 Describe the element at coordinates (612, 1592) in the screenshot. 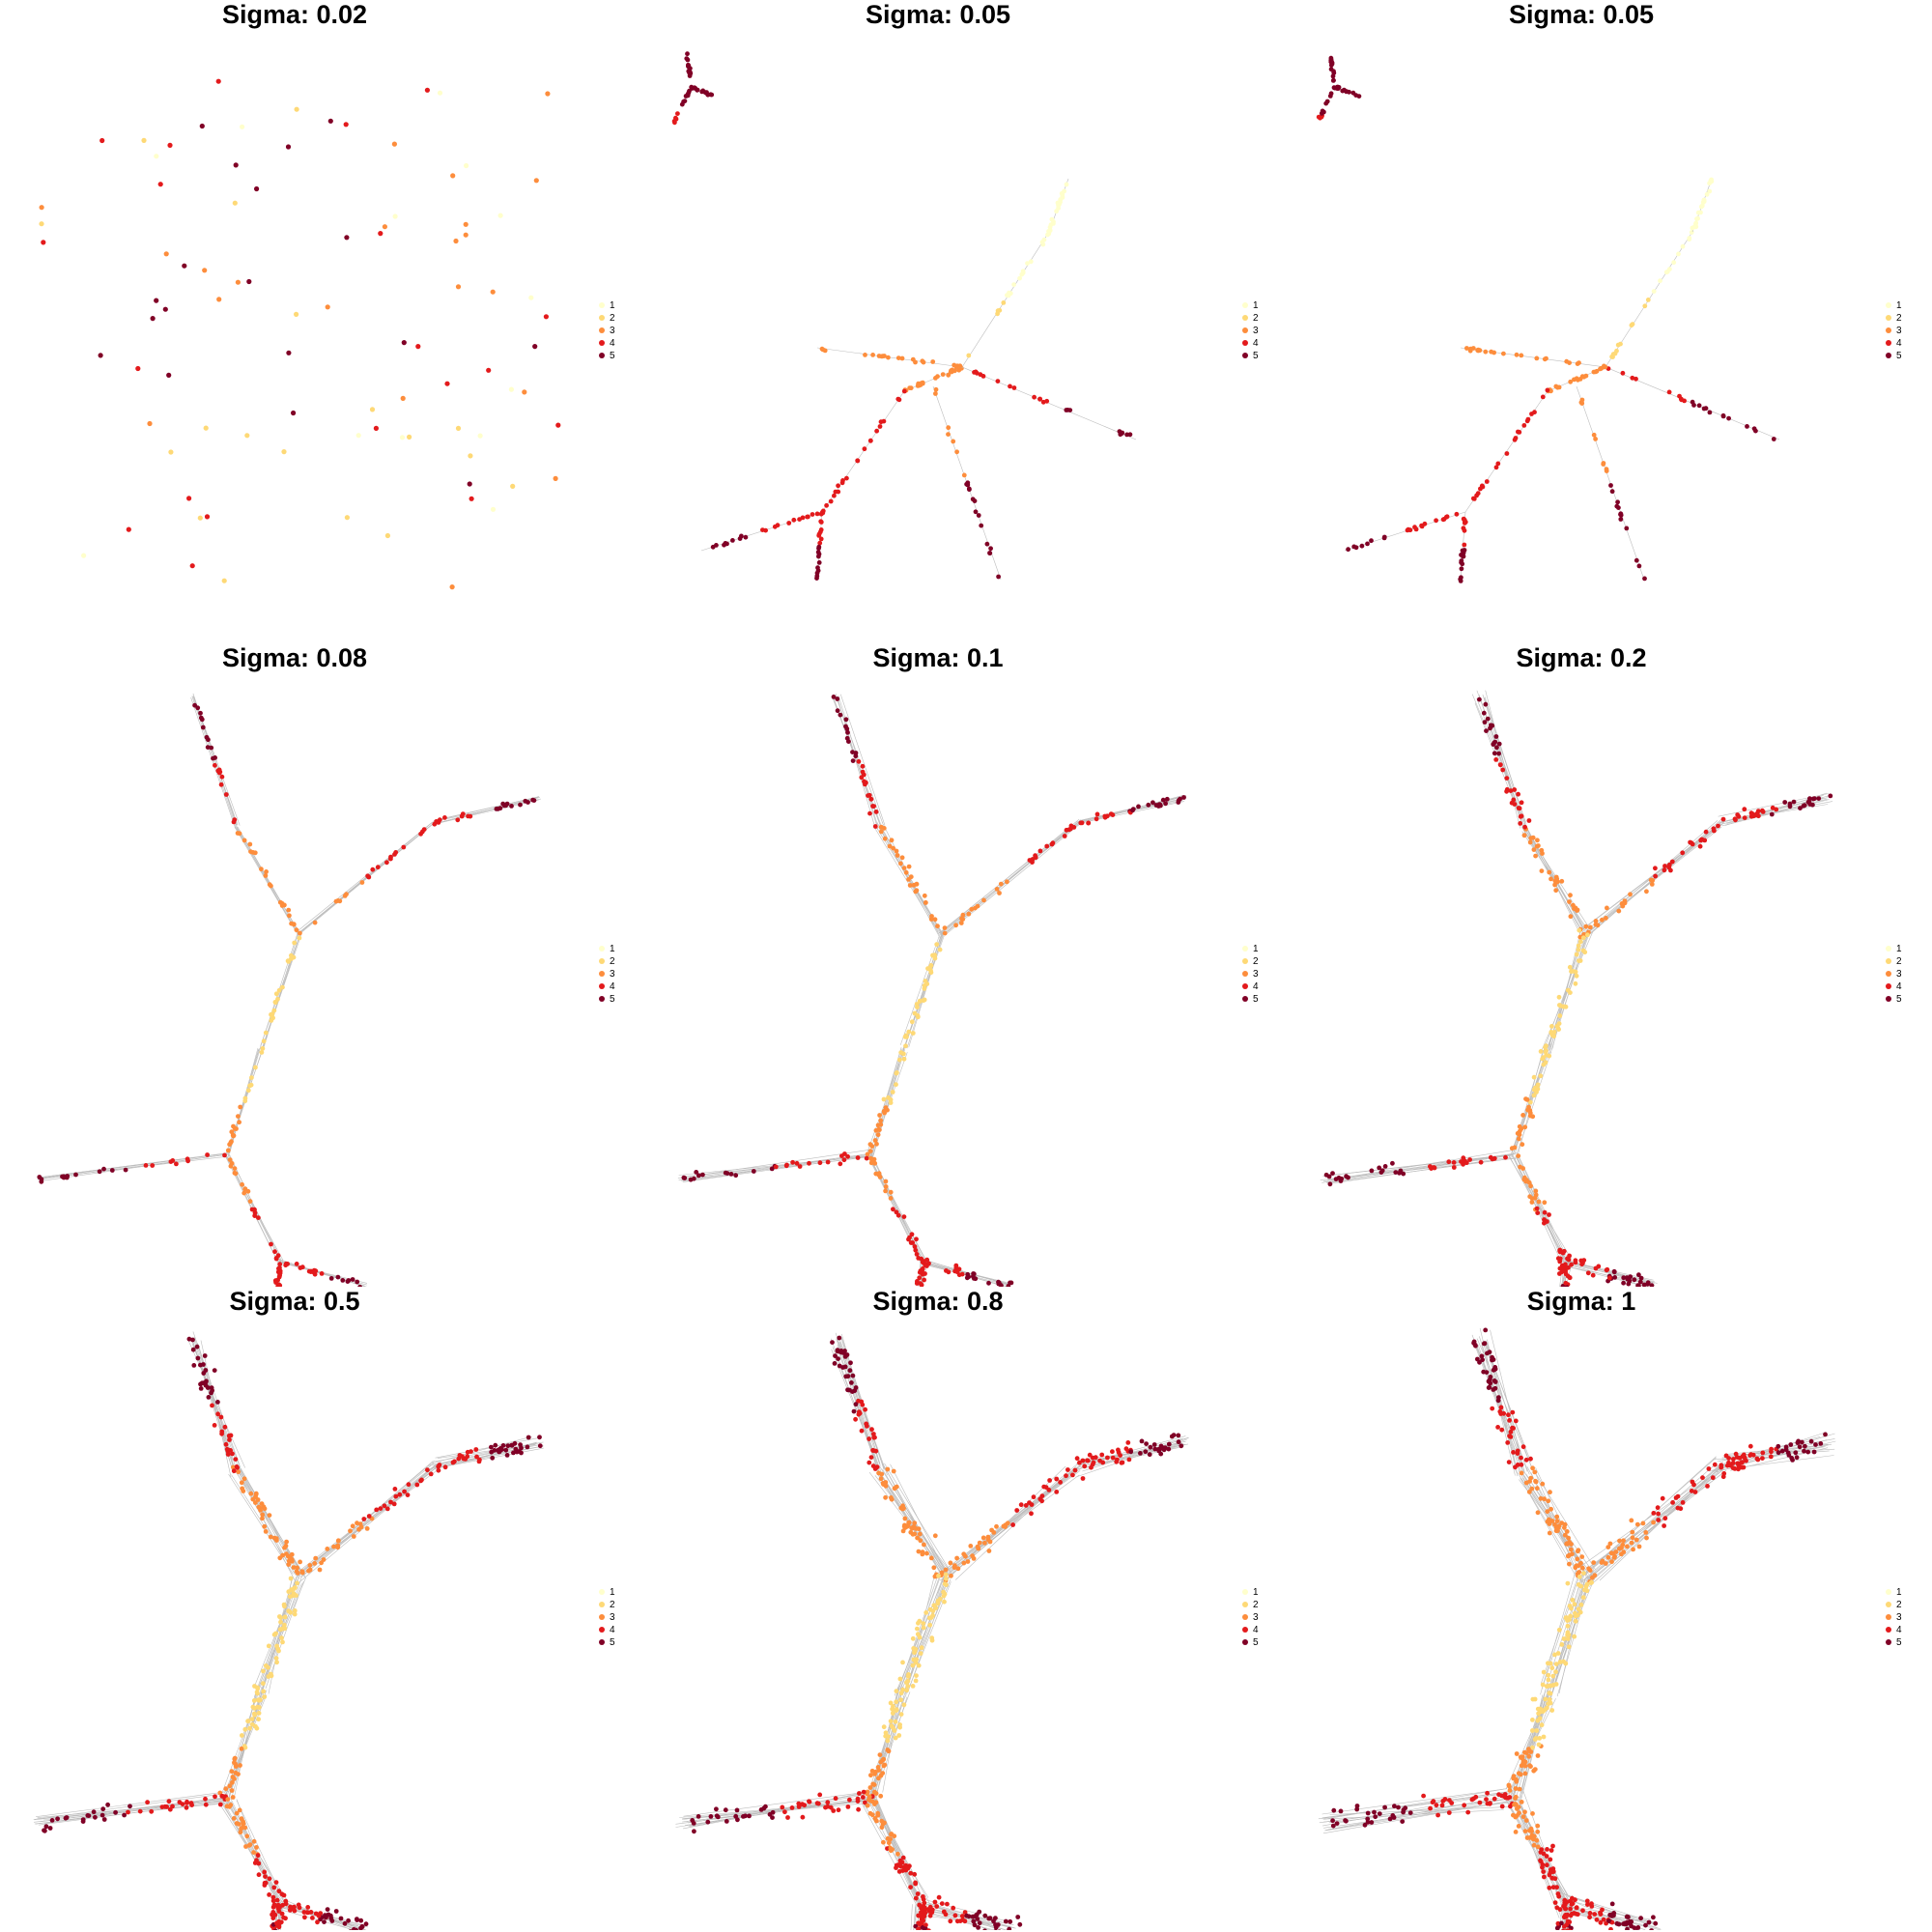

I see `legend-label: 1` at that location.